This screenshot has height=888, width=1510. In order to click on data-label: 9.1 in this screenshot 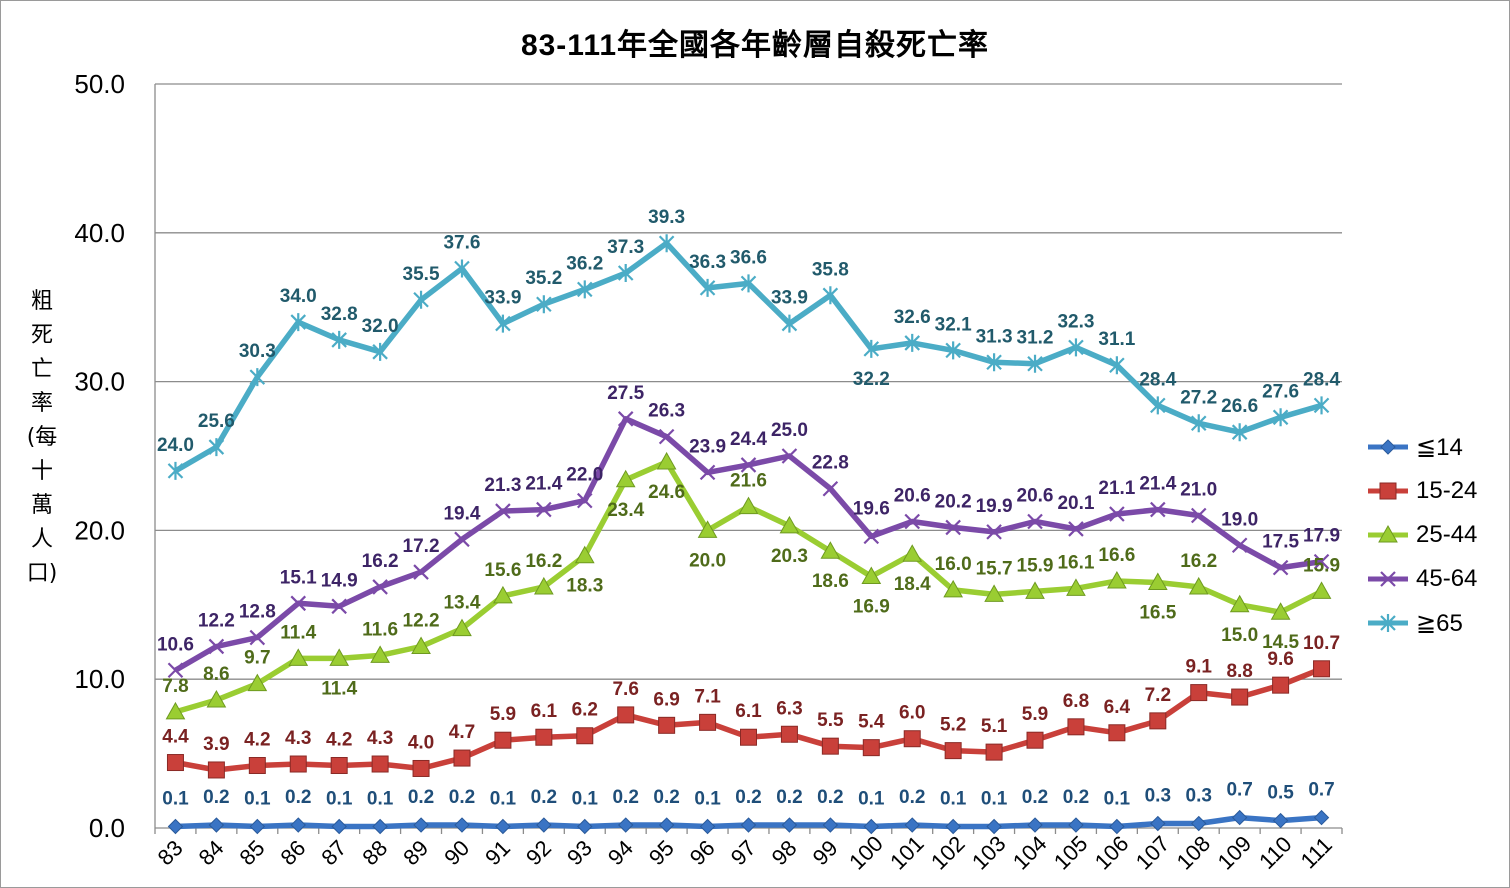, I will do `click(1199, 667)`.